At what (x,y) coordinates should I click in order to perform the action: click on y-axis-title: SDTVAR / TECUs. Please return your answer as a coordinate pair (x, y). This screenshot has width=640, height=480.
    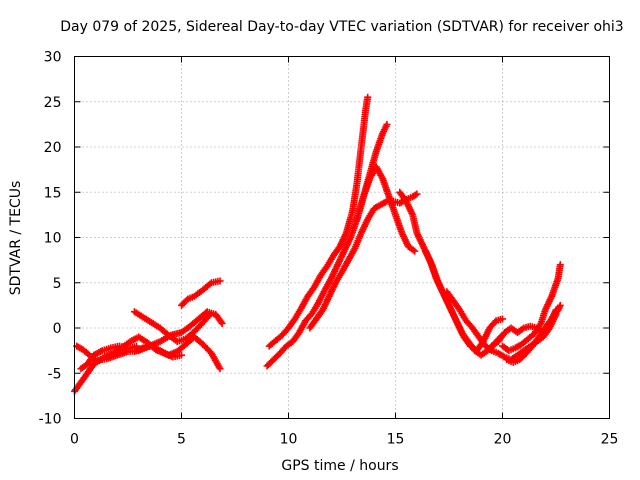
    Looking at the image, I should click on (16, 238).